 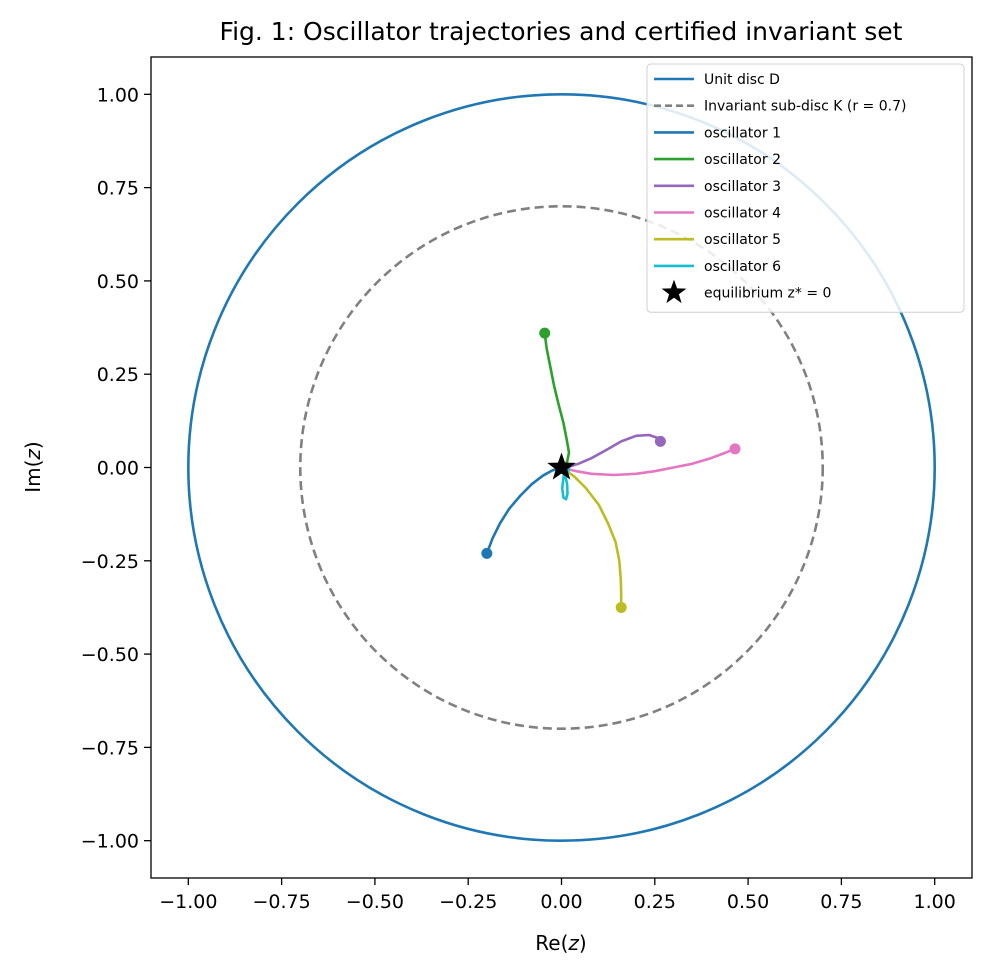 I want to click on legend-oscillator-6-item: oscillator 6, so click(x=717, y=267).